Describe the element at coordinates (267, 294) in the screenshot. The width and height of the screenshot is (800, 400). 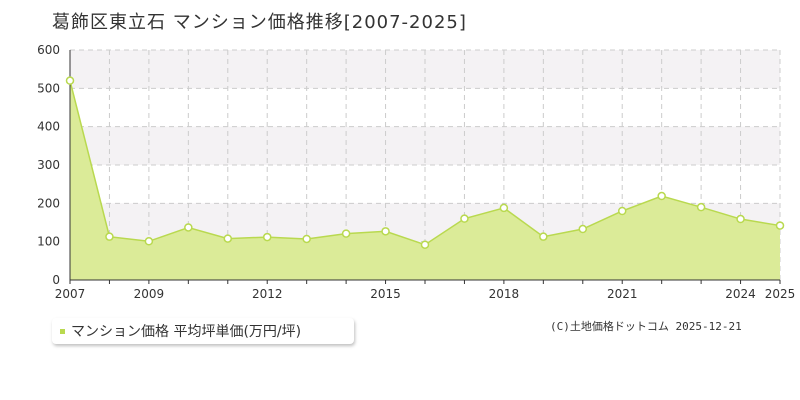
I see `x-tick-label: 2012` at that location.